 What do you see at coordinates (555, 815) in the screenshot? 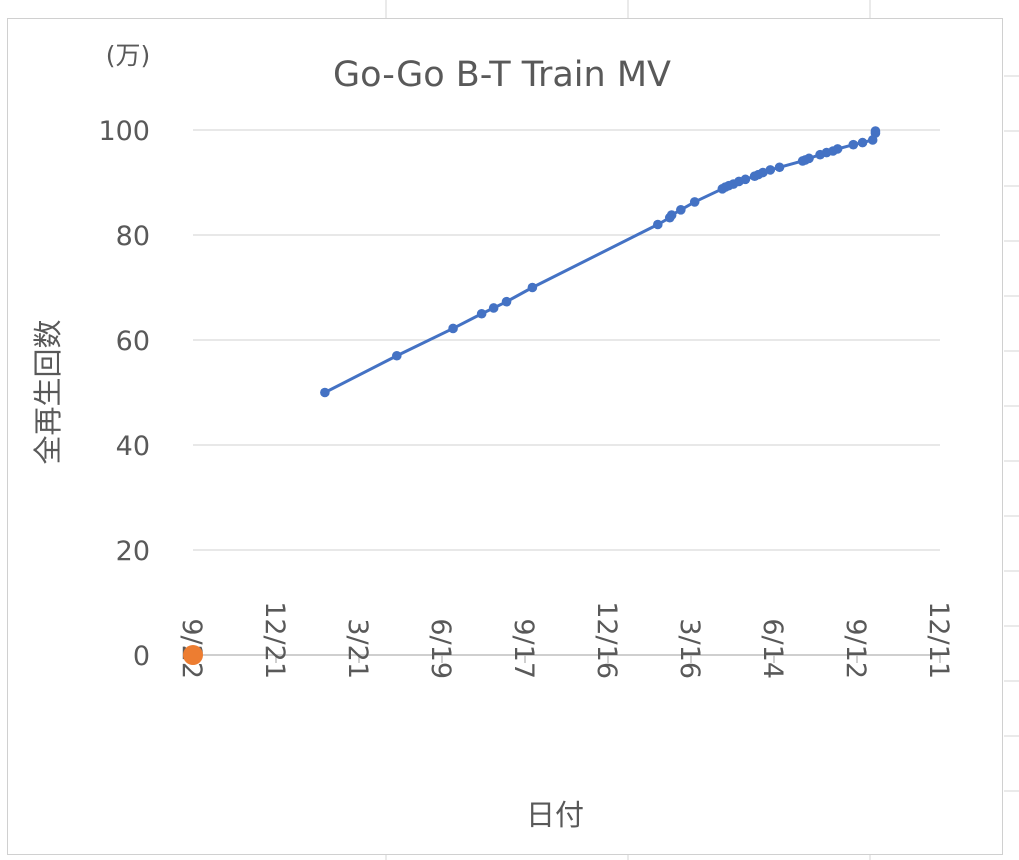
I see `x-axis-label: 日付` at bounding box center [555, 815].